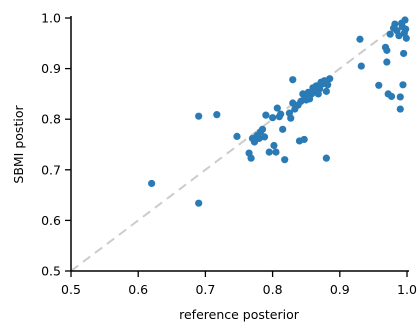  I want to click on y-tick-label: 0.7, so click(51, 169).